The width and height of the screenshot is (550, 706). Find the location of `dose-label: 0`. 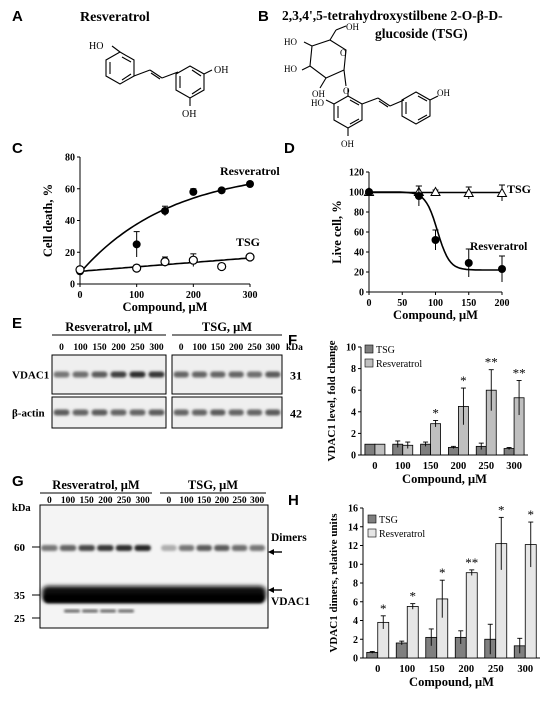

dose-label: 0 is located at coordinates (181, 348).